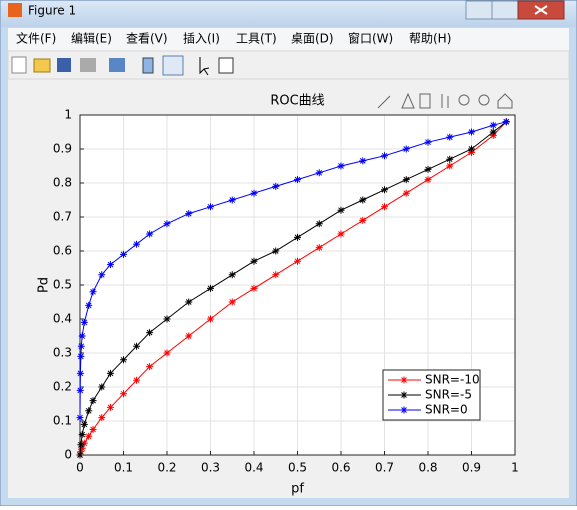  What do you see at coordinates (541, 10) in the screenshot?
I see `close-icon` at bounding box center [541, 10].